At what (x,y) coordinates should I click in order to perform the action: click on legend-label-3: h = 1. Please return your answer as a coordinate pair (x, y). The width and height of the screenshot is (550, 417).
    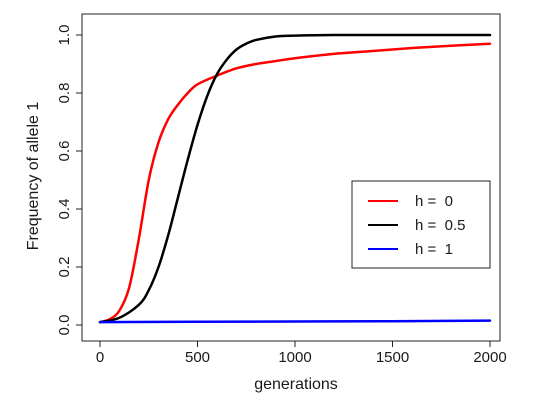
    Looking at the image, I should click on (434, 249).